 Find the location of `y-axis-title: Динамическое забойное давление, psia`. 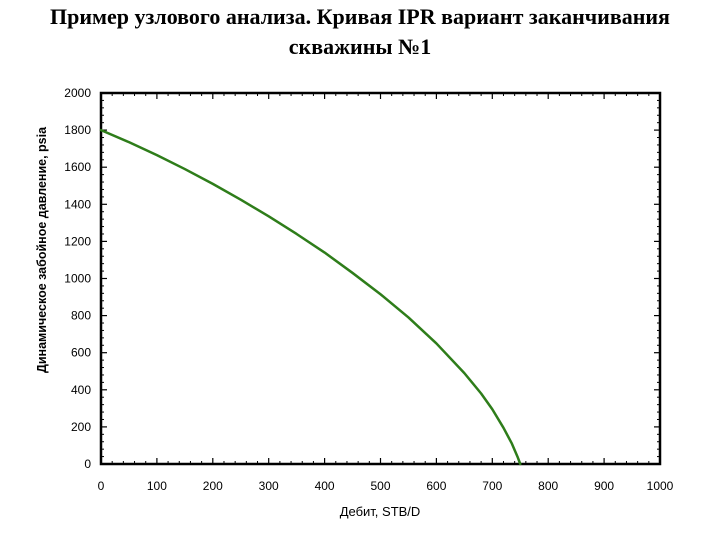

y-axis-title: Динамическое забойное давление, psia is located at coordinates (42, 249).